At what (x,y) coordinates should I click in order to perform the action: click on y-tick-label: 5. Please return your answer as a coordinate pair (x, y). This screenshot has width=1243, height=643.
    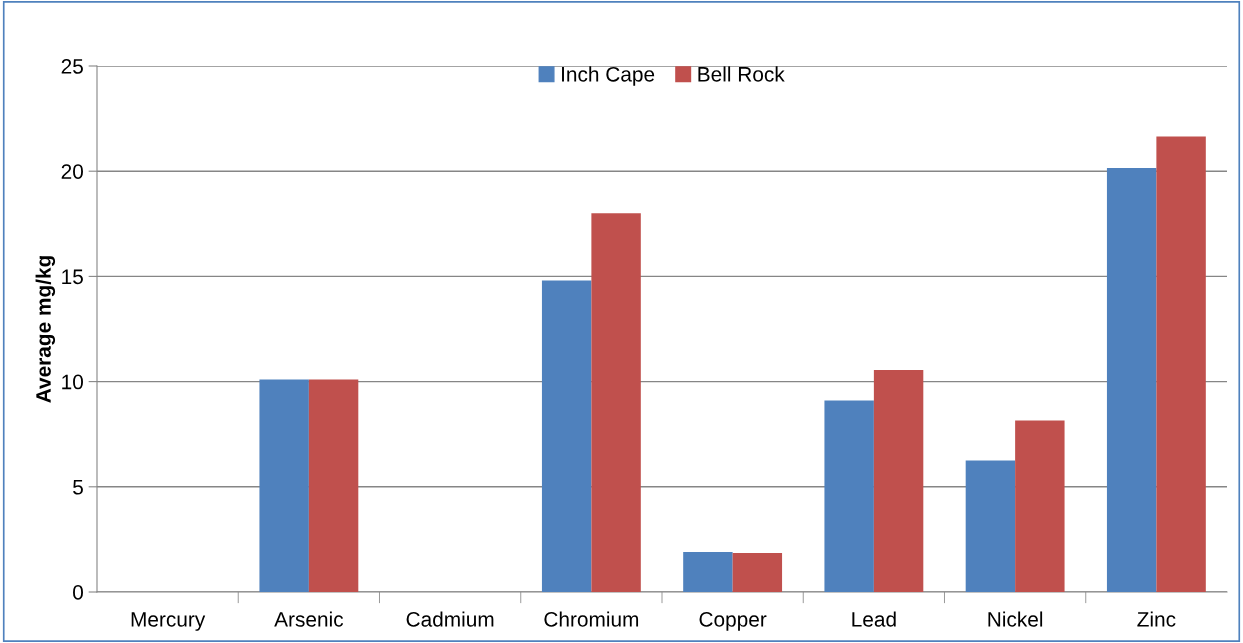
    Looking at the image, I should click on (78, 487).